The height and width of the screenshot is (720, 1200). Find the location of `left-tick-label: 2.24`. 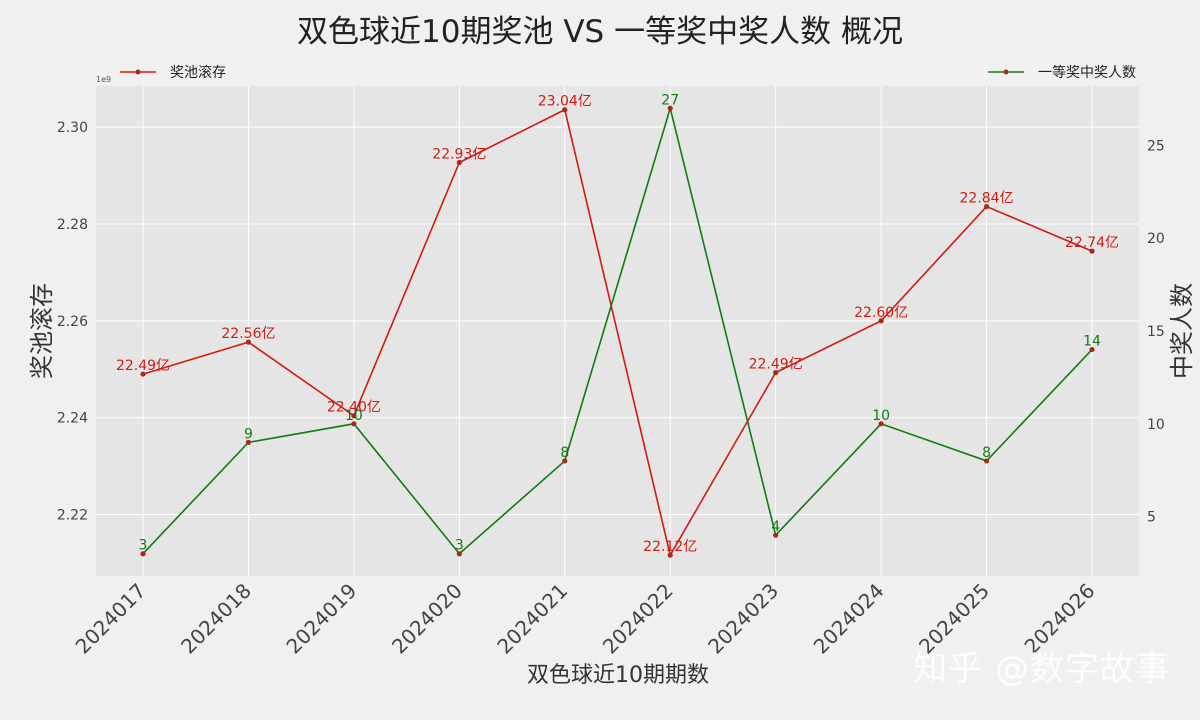

left-tick-label: 2.24 is located at coordinates (72, 419).